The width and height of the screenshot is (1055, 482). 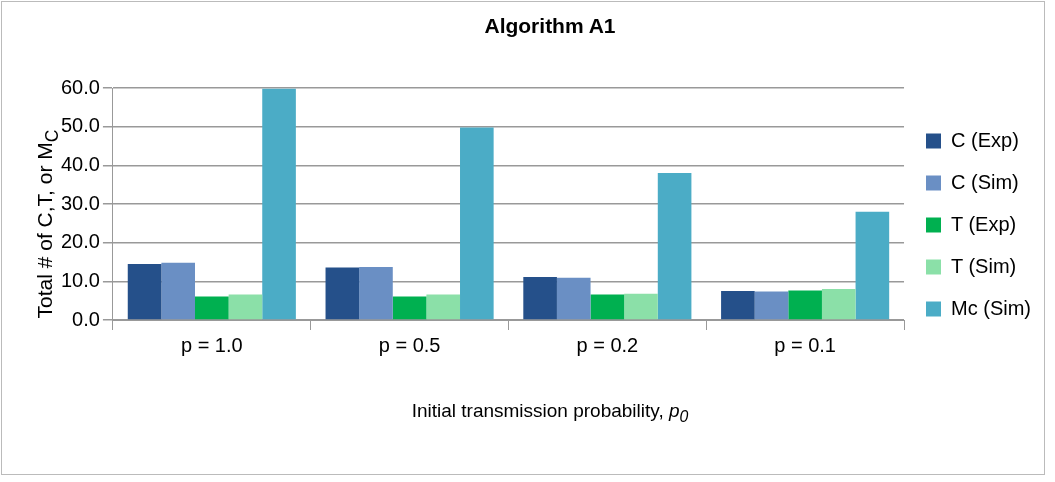 What do you see at coordinates (80, 86) in the screenshot?
I see `y-tick-label: 60.0` at bounding box center [80, 86].